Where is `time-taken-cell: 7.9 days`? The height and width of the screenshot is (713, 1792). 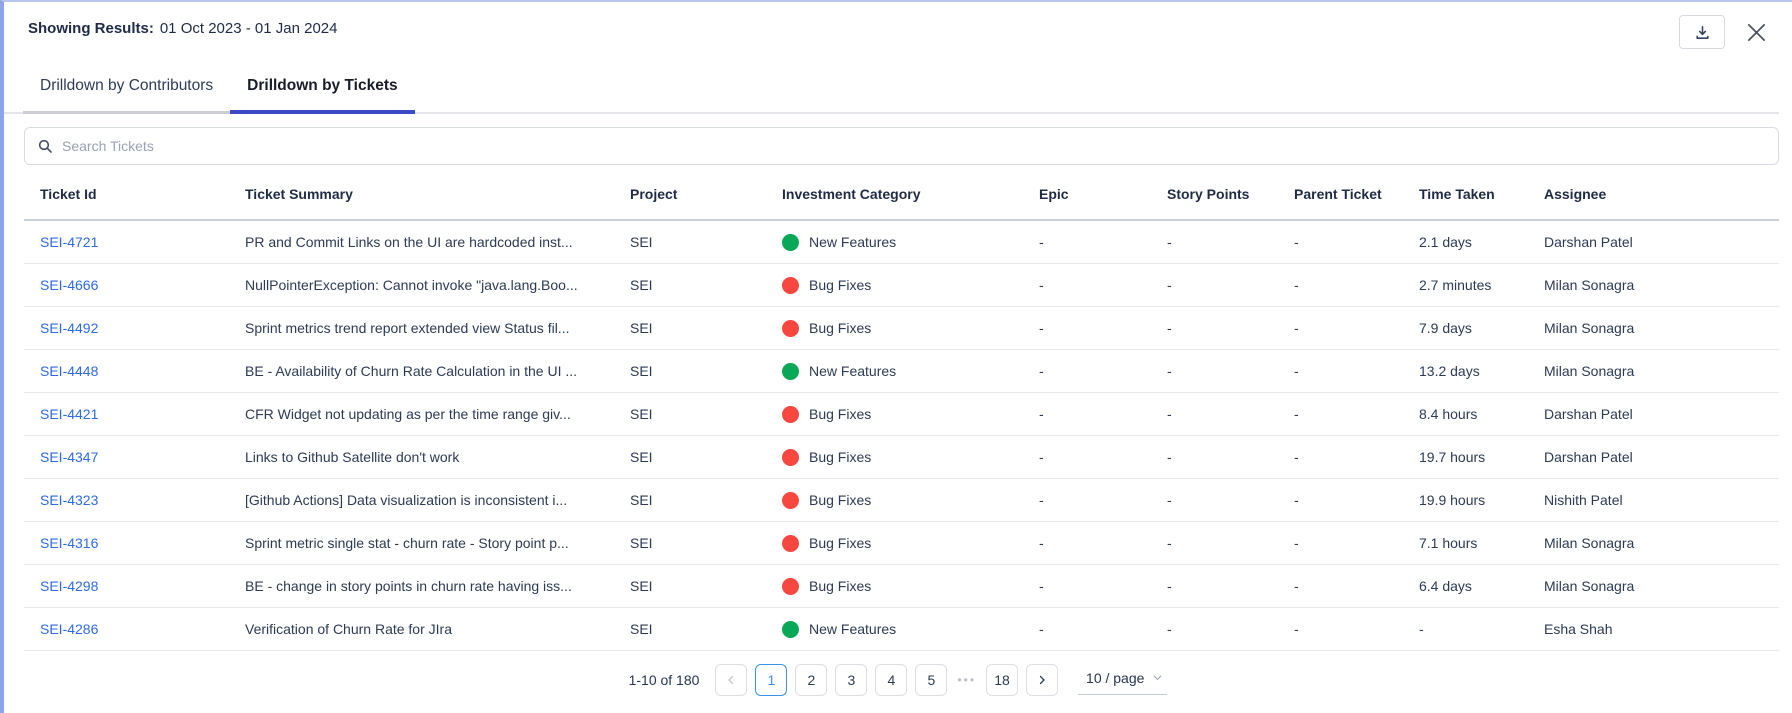 time-taken-cell: 7.9 days is located at coordinates (1445, 328).